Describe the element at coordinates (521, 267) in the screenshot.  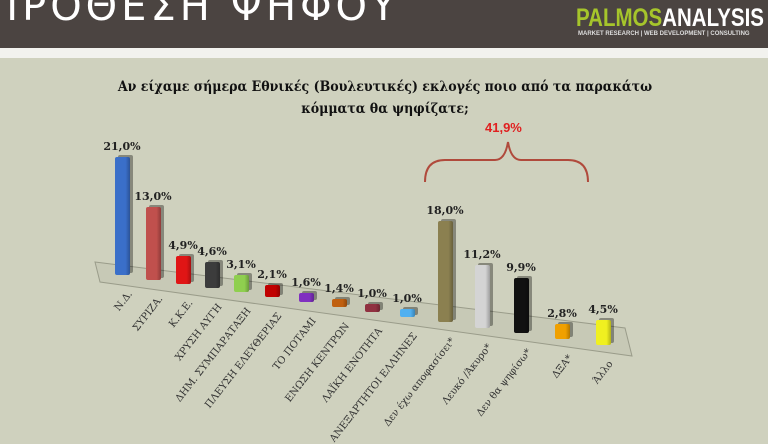
I see `value-label: 9,9%` at that location.